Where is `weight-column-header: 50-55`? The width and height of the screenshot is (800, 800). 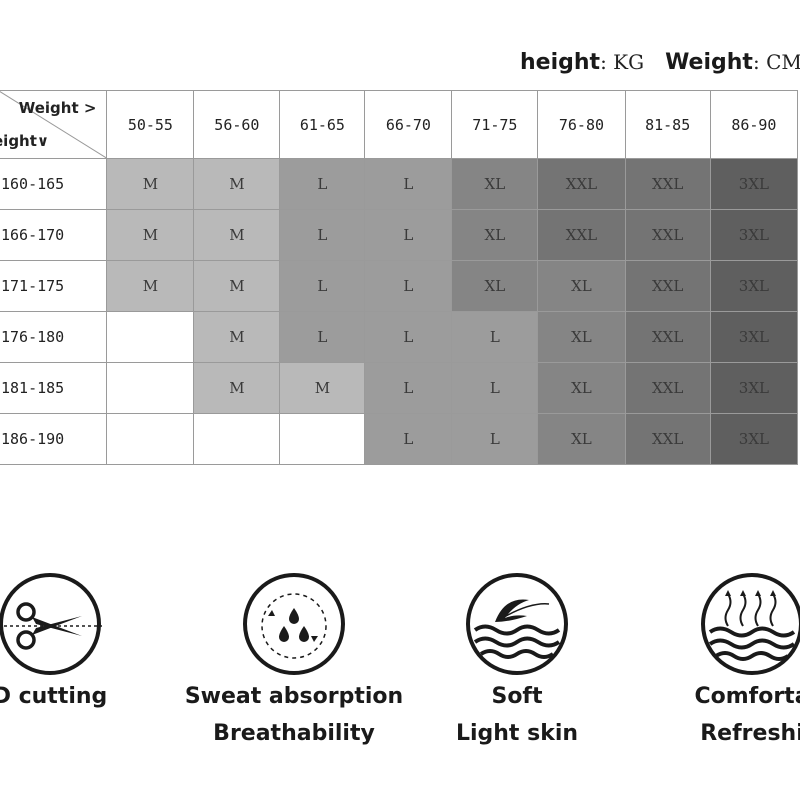 weight-column-header: 50-55 is located at coordinates (150, 124).